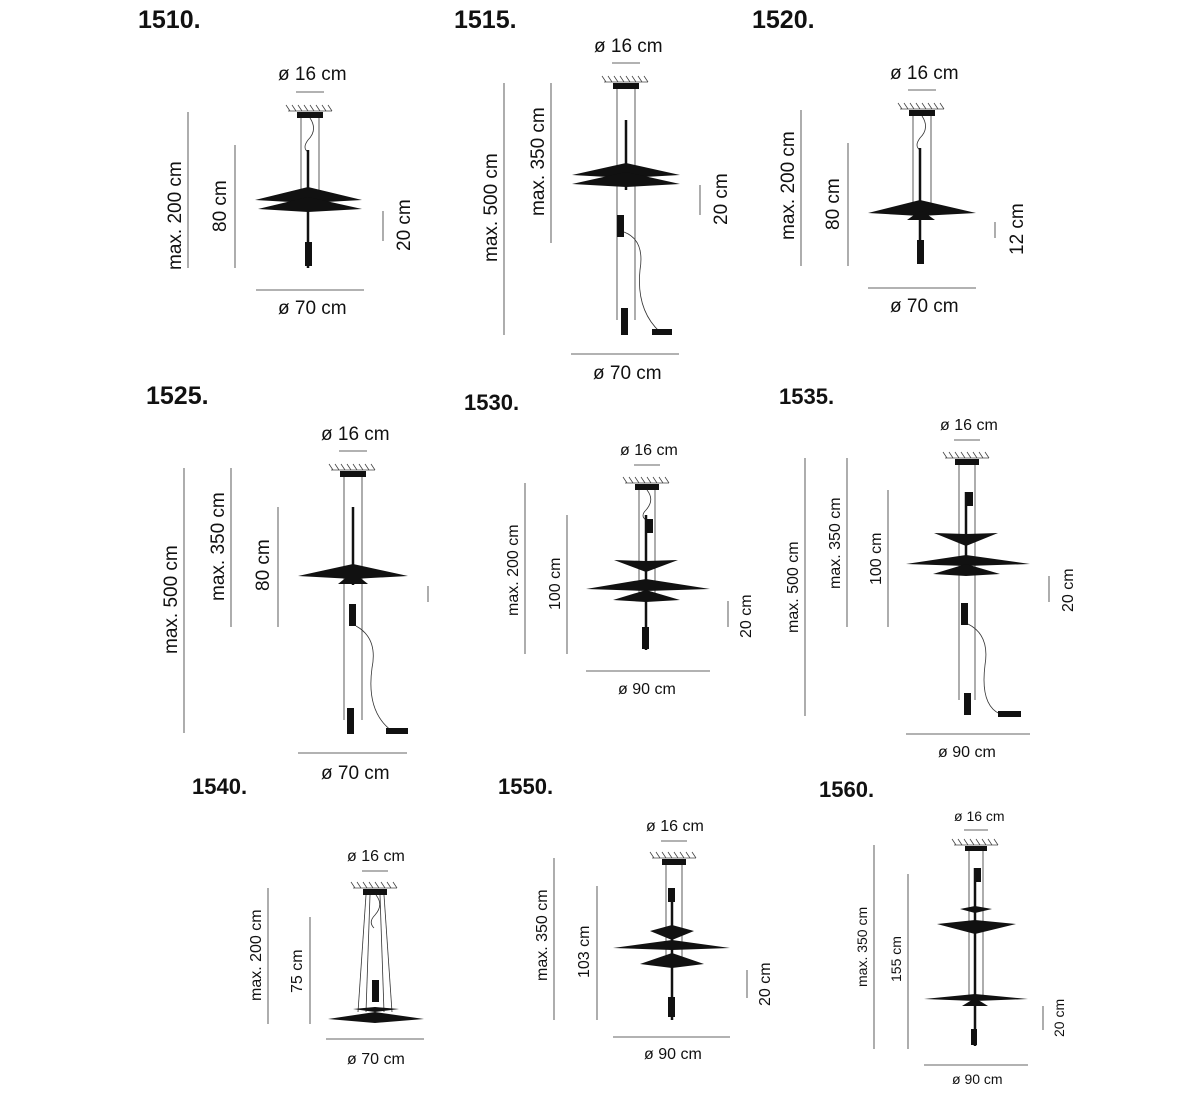 The image size is (1200, 1100). I want to click on drop-label: 100 cm, so click(555, 584).